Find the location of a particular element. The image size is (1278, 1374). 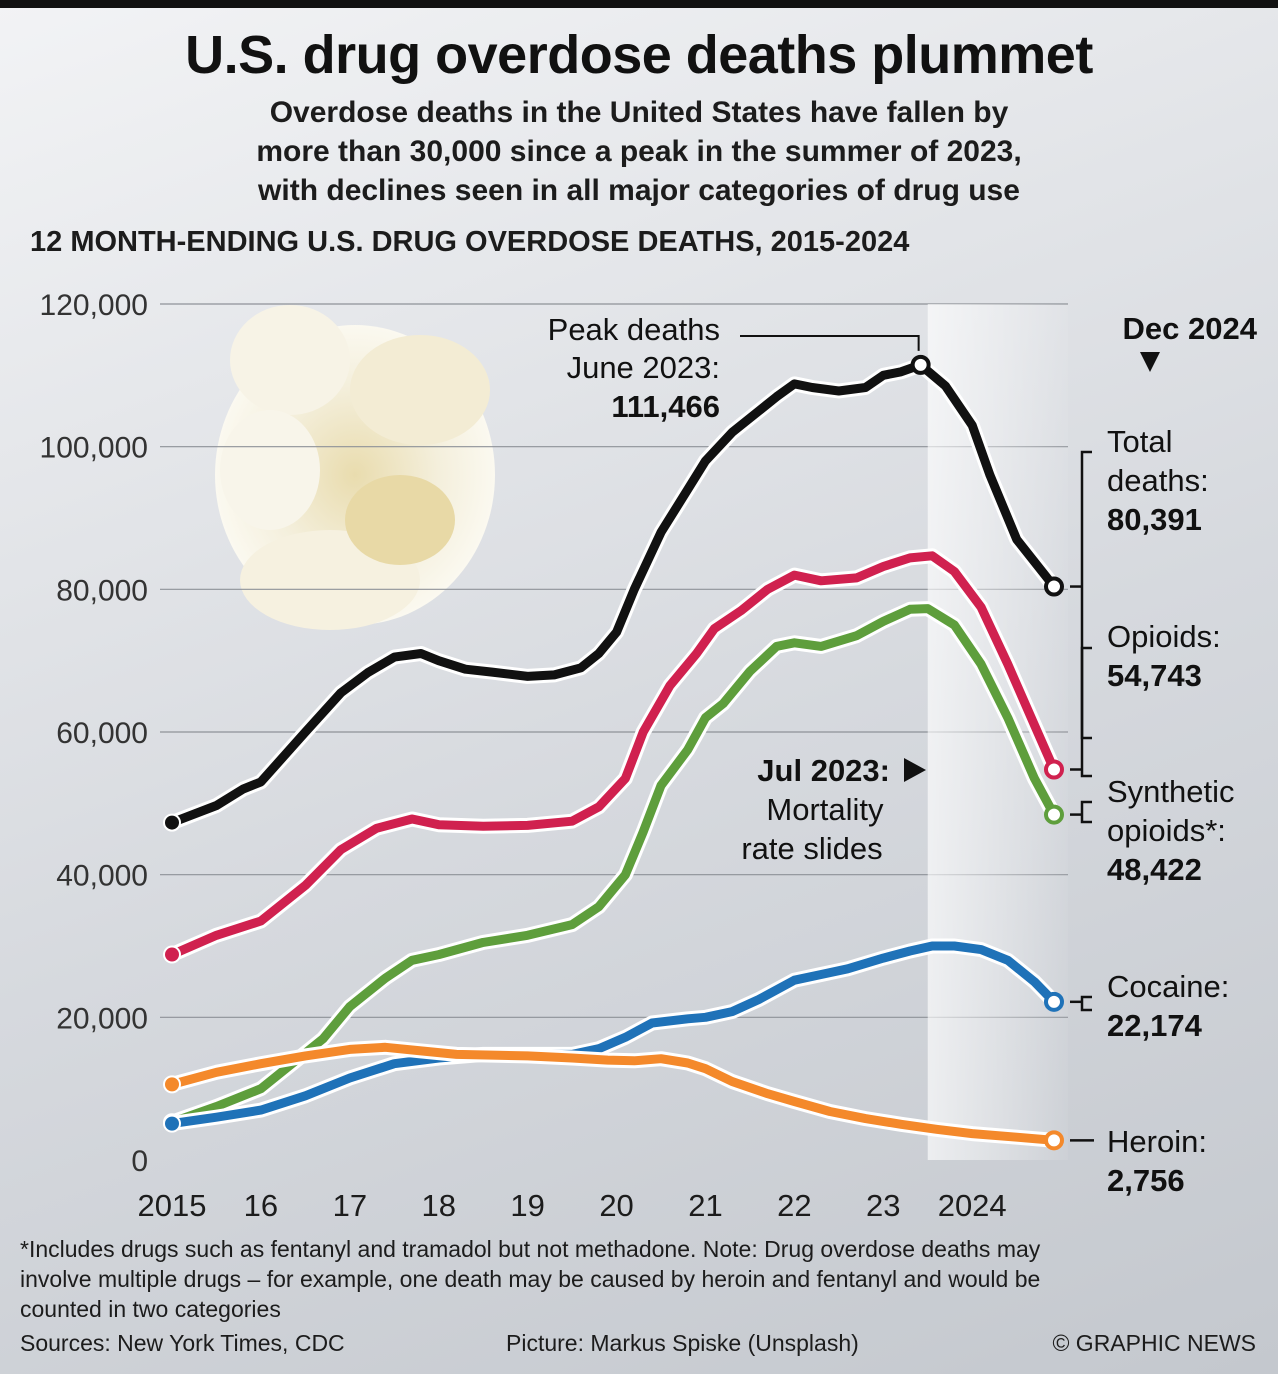

x-tick-label: 22 is located at coordinates (794, 1205).